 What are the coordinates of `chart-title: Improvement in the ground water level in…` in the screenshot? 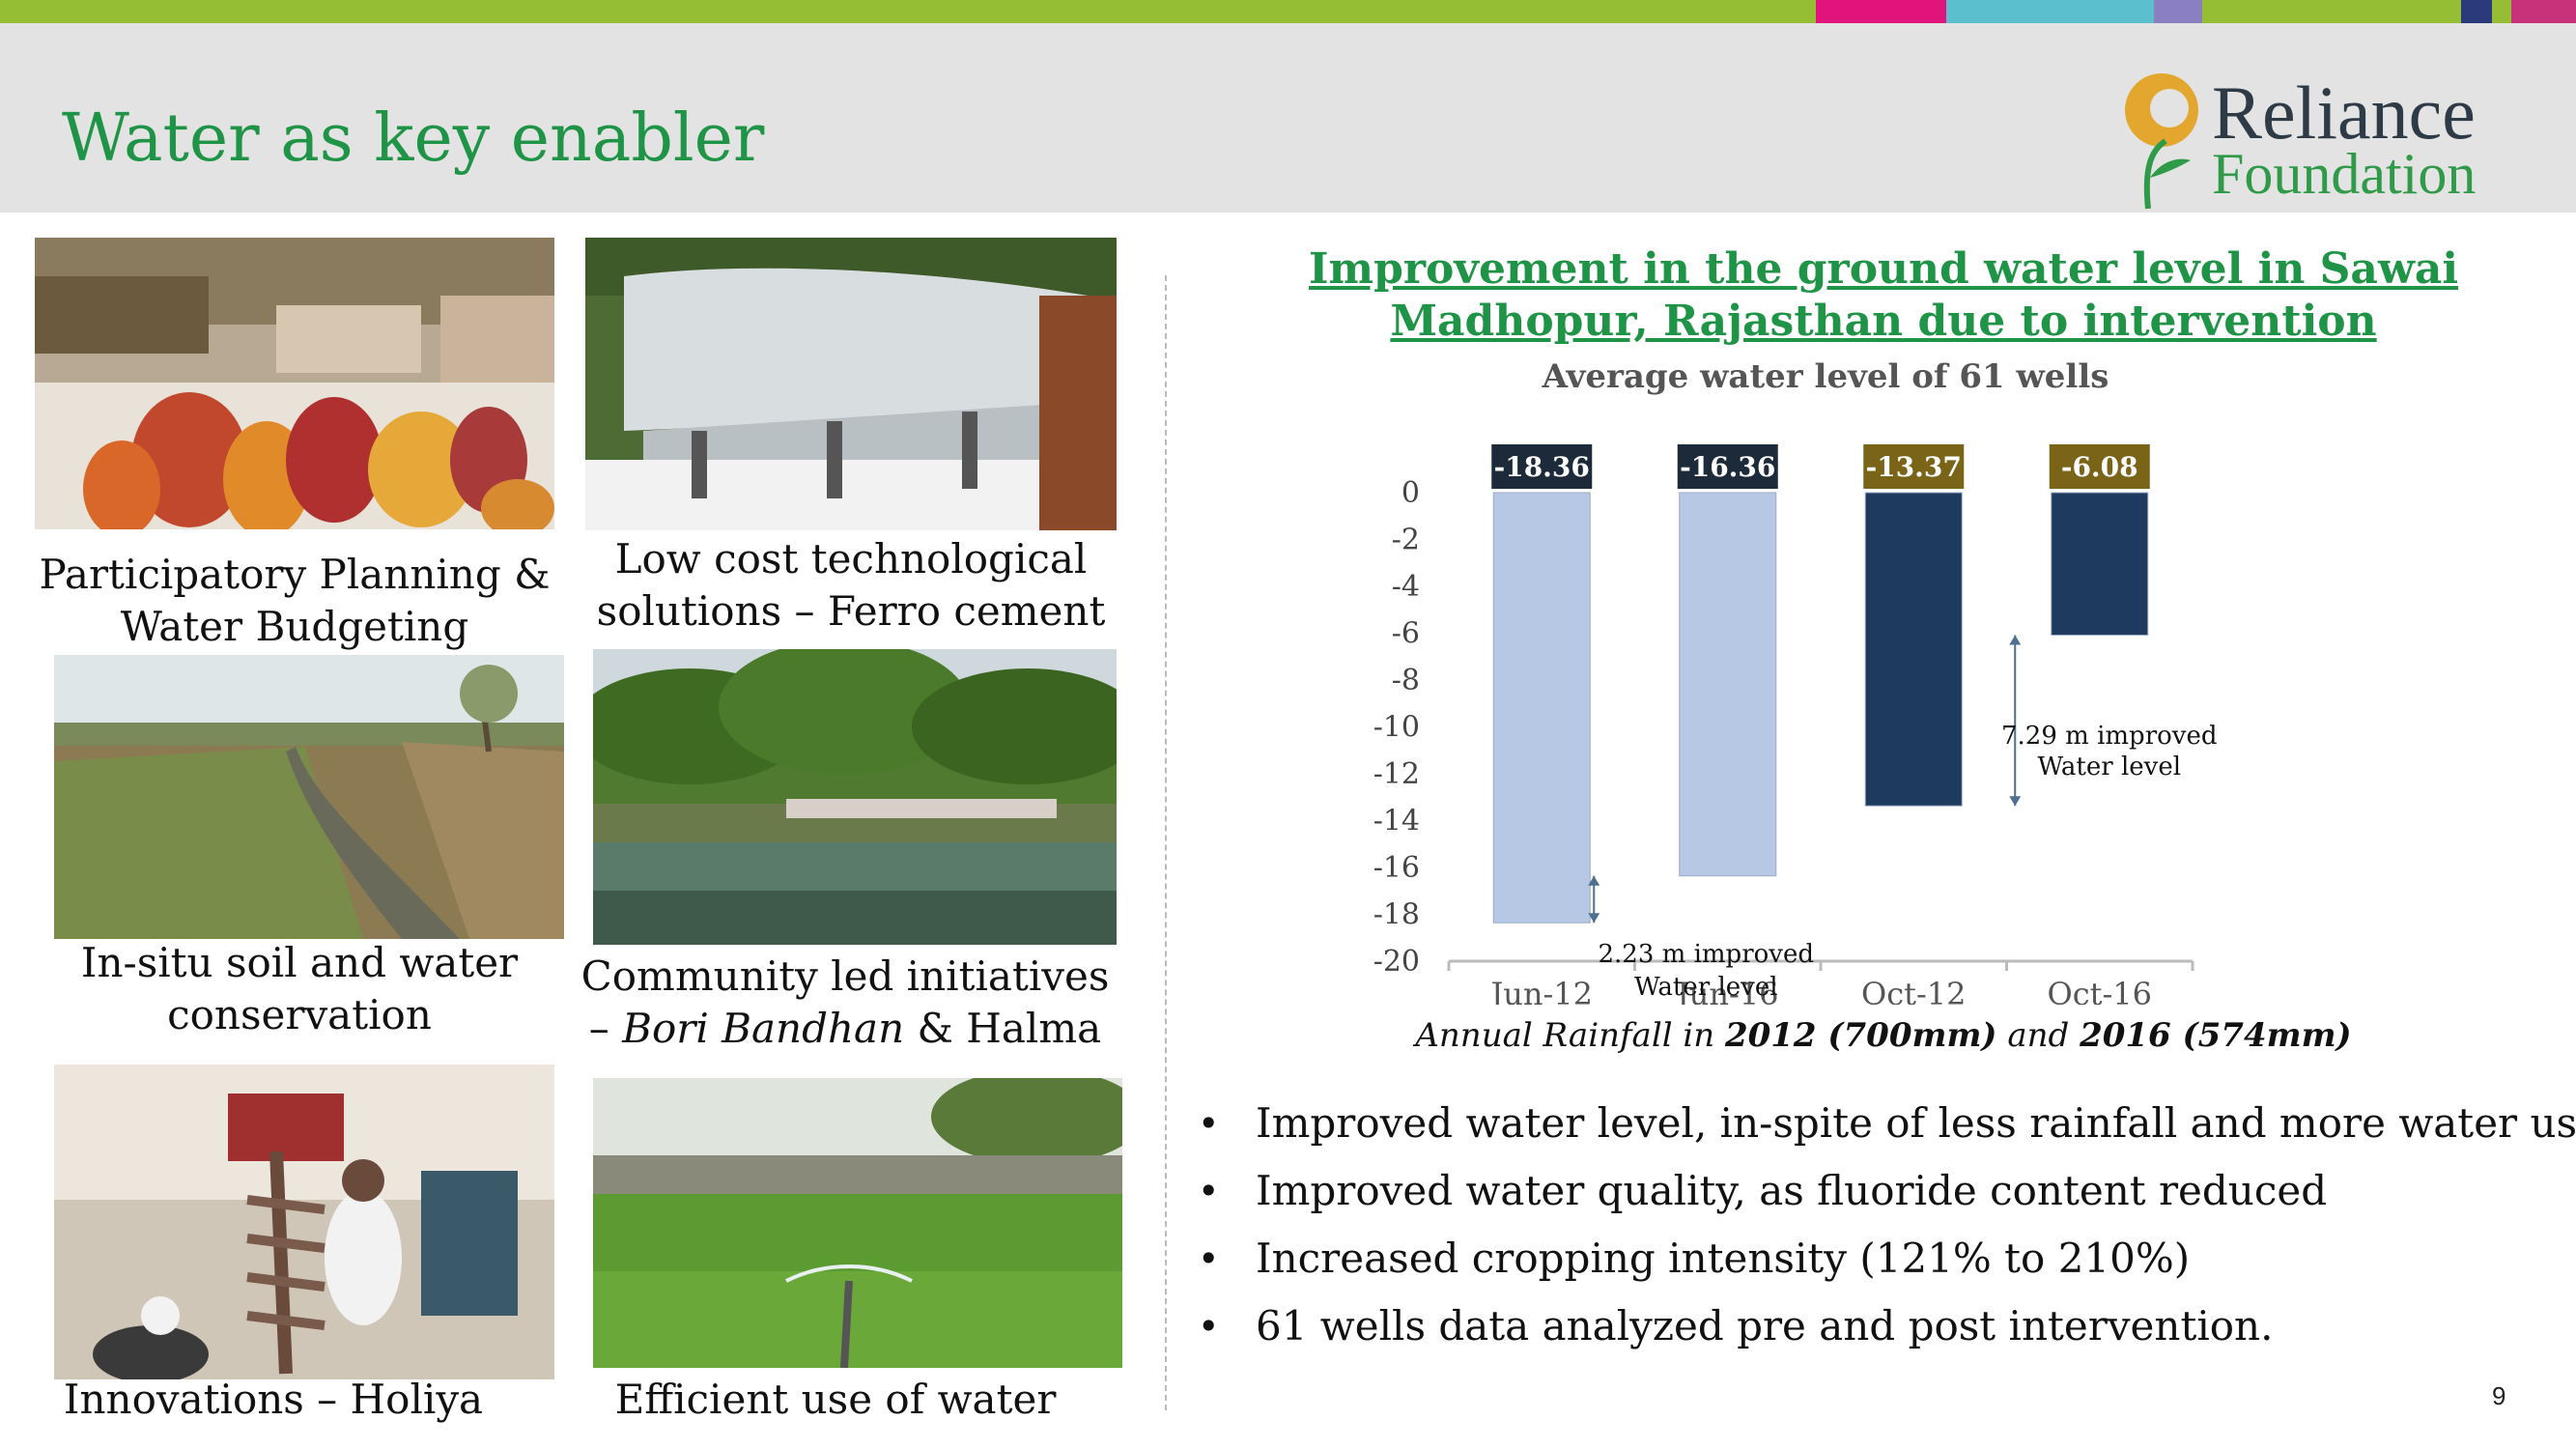 It's located at (1883, 295).